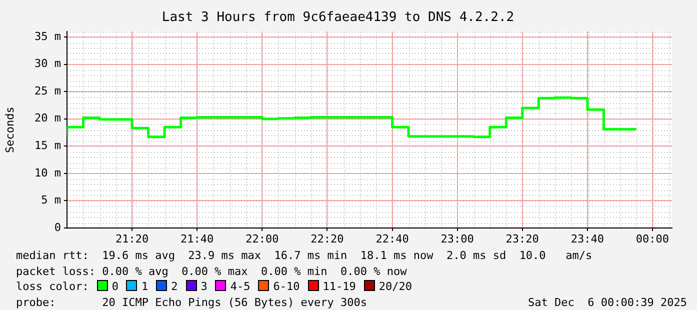 This screenshot has width=697, height=310. I want to click on text: packet loss: 0.00 % avg 0.00 % max 0.00 % min 0.00 % now, so click(211, 271).